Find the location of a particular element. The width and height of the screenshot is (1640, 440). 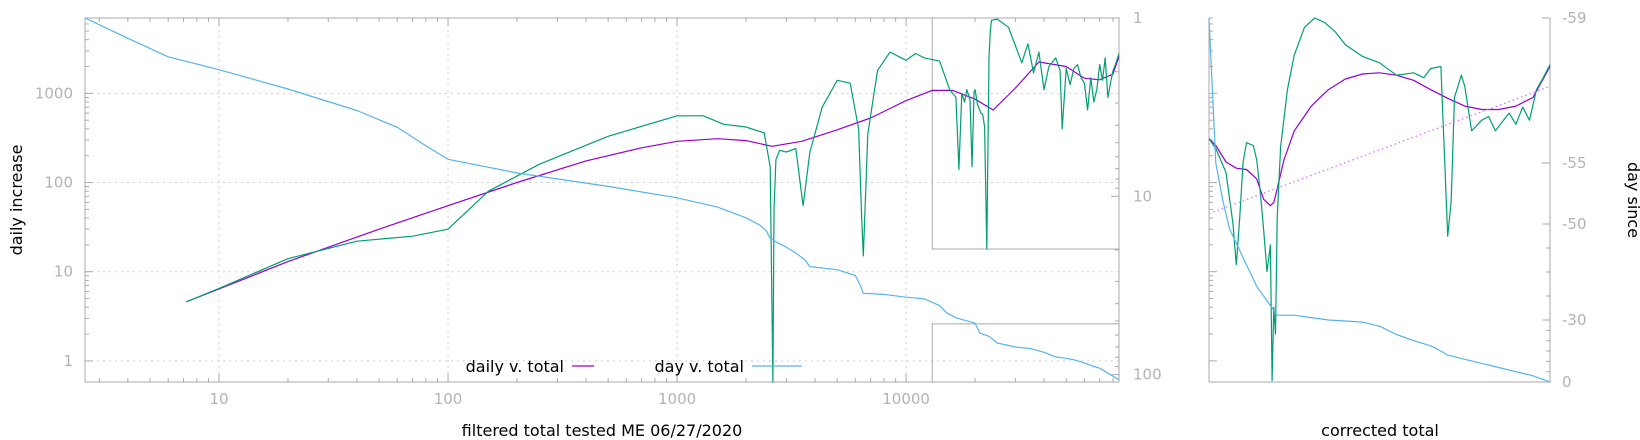

side-daily-line is located at coordinates (1379, 136).